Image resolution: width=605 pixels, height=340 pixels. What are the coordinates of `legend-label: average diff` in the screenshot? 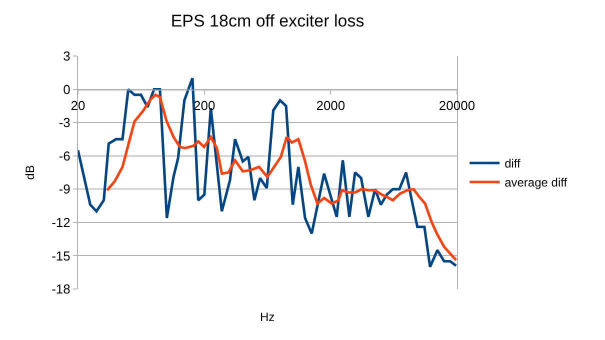 It's located at (536, 183).